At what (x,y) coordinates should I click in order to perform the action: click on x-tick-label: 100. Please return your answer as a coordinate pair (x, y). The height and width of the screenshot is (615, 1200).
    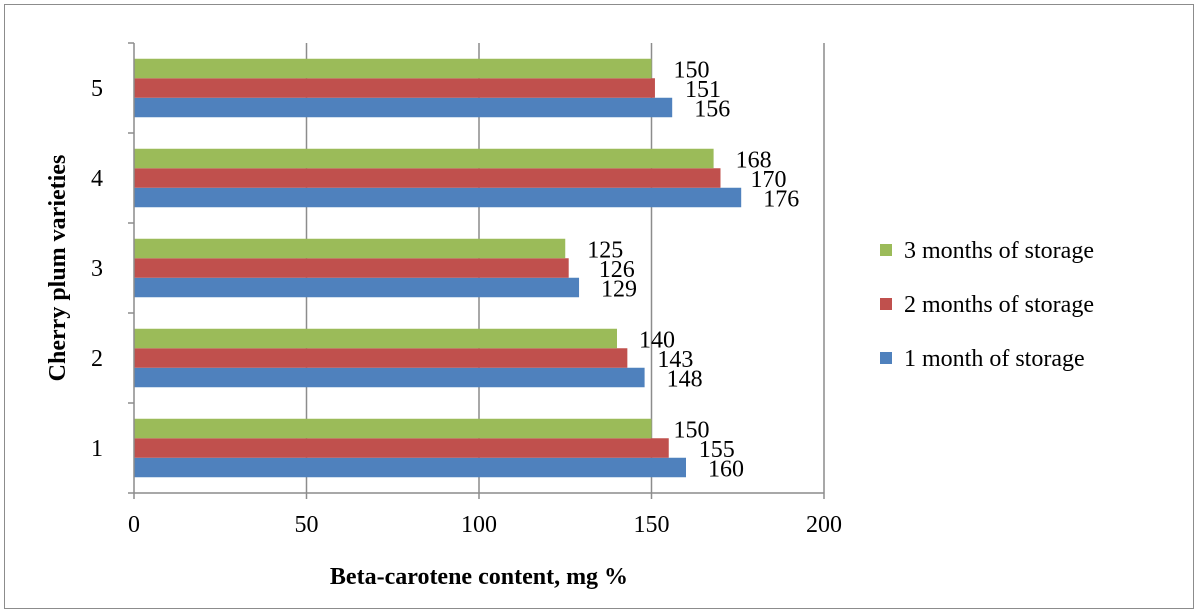
    Looking at the image, I should click on (479, 525).